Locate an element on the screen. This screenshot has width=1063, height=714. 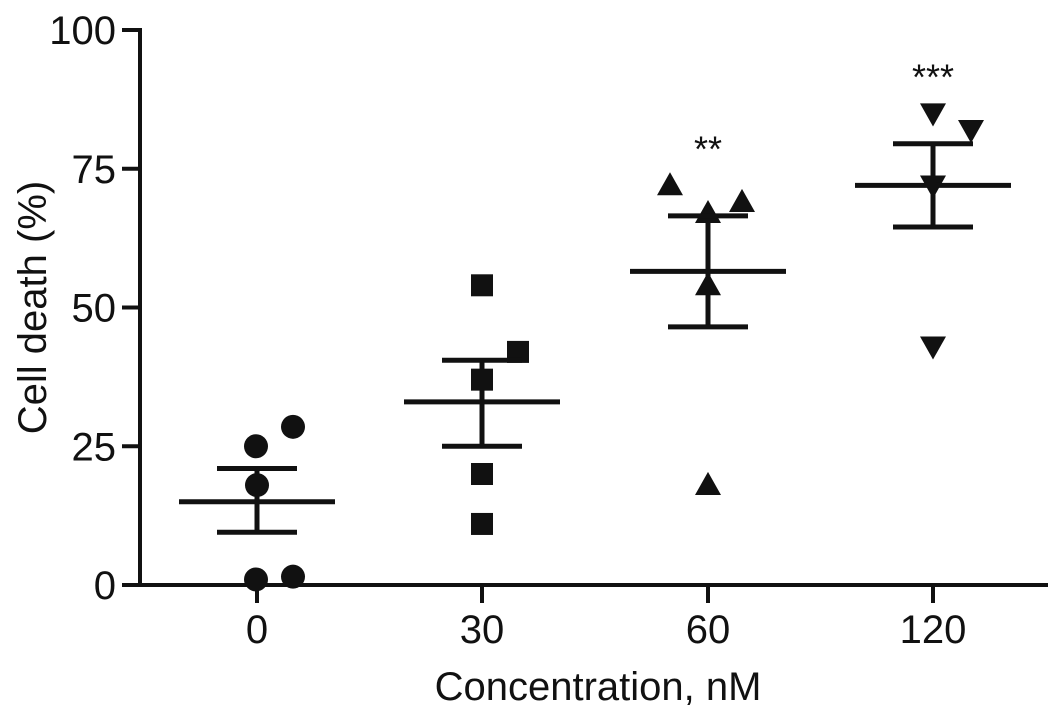
y-tick-label: 100 is located at coordinates (82, 31).